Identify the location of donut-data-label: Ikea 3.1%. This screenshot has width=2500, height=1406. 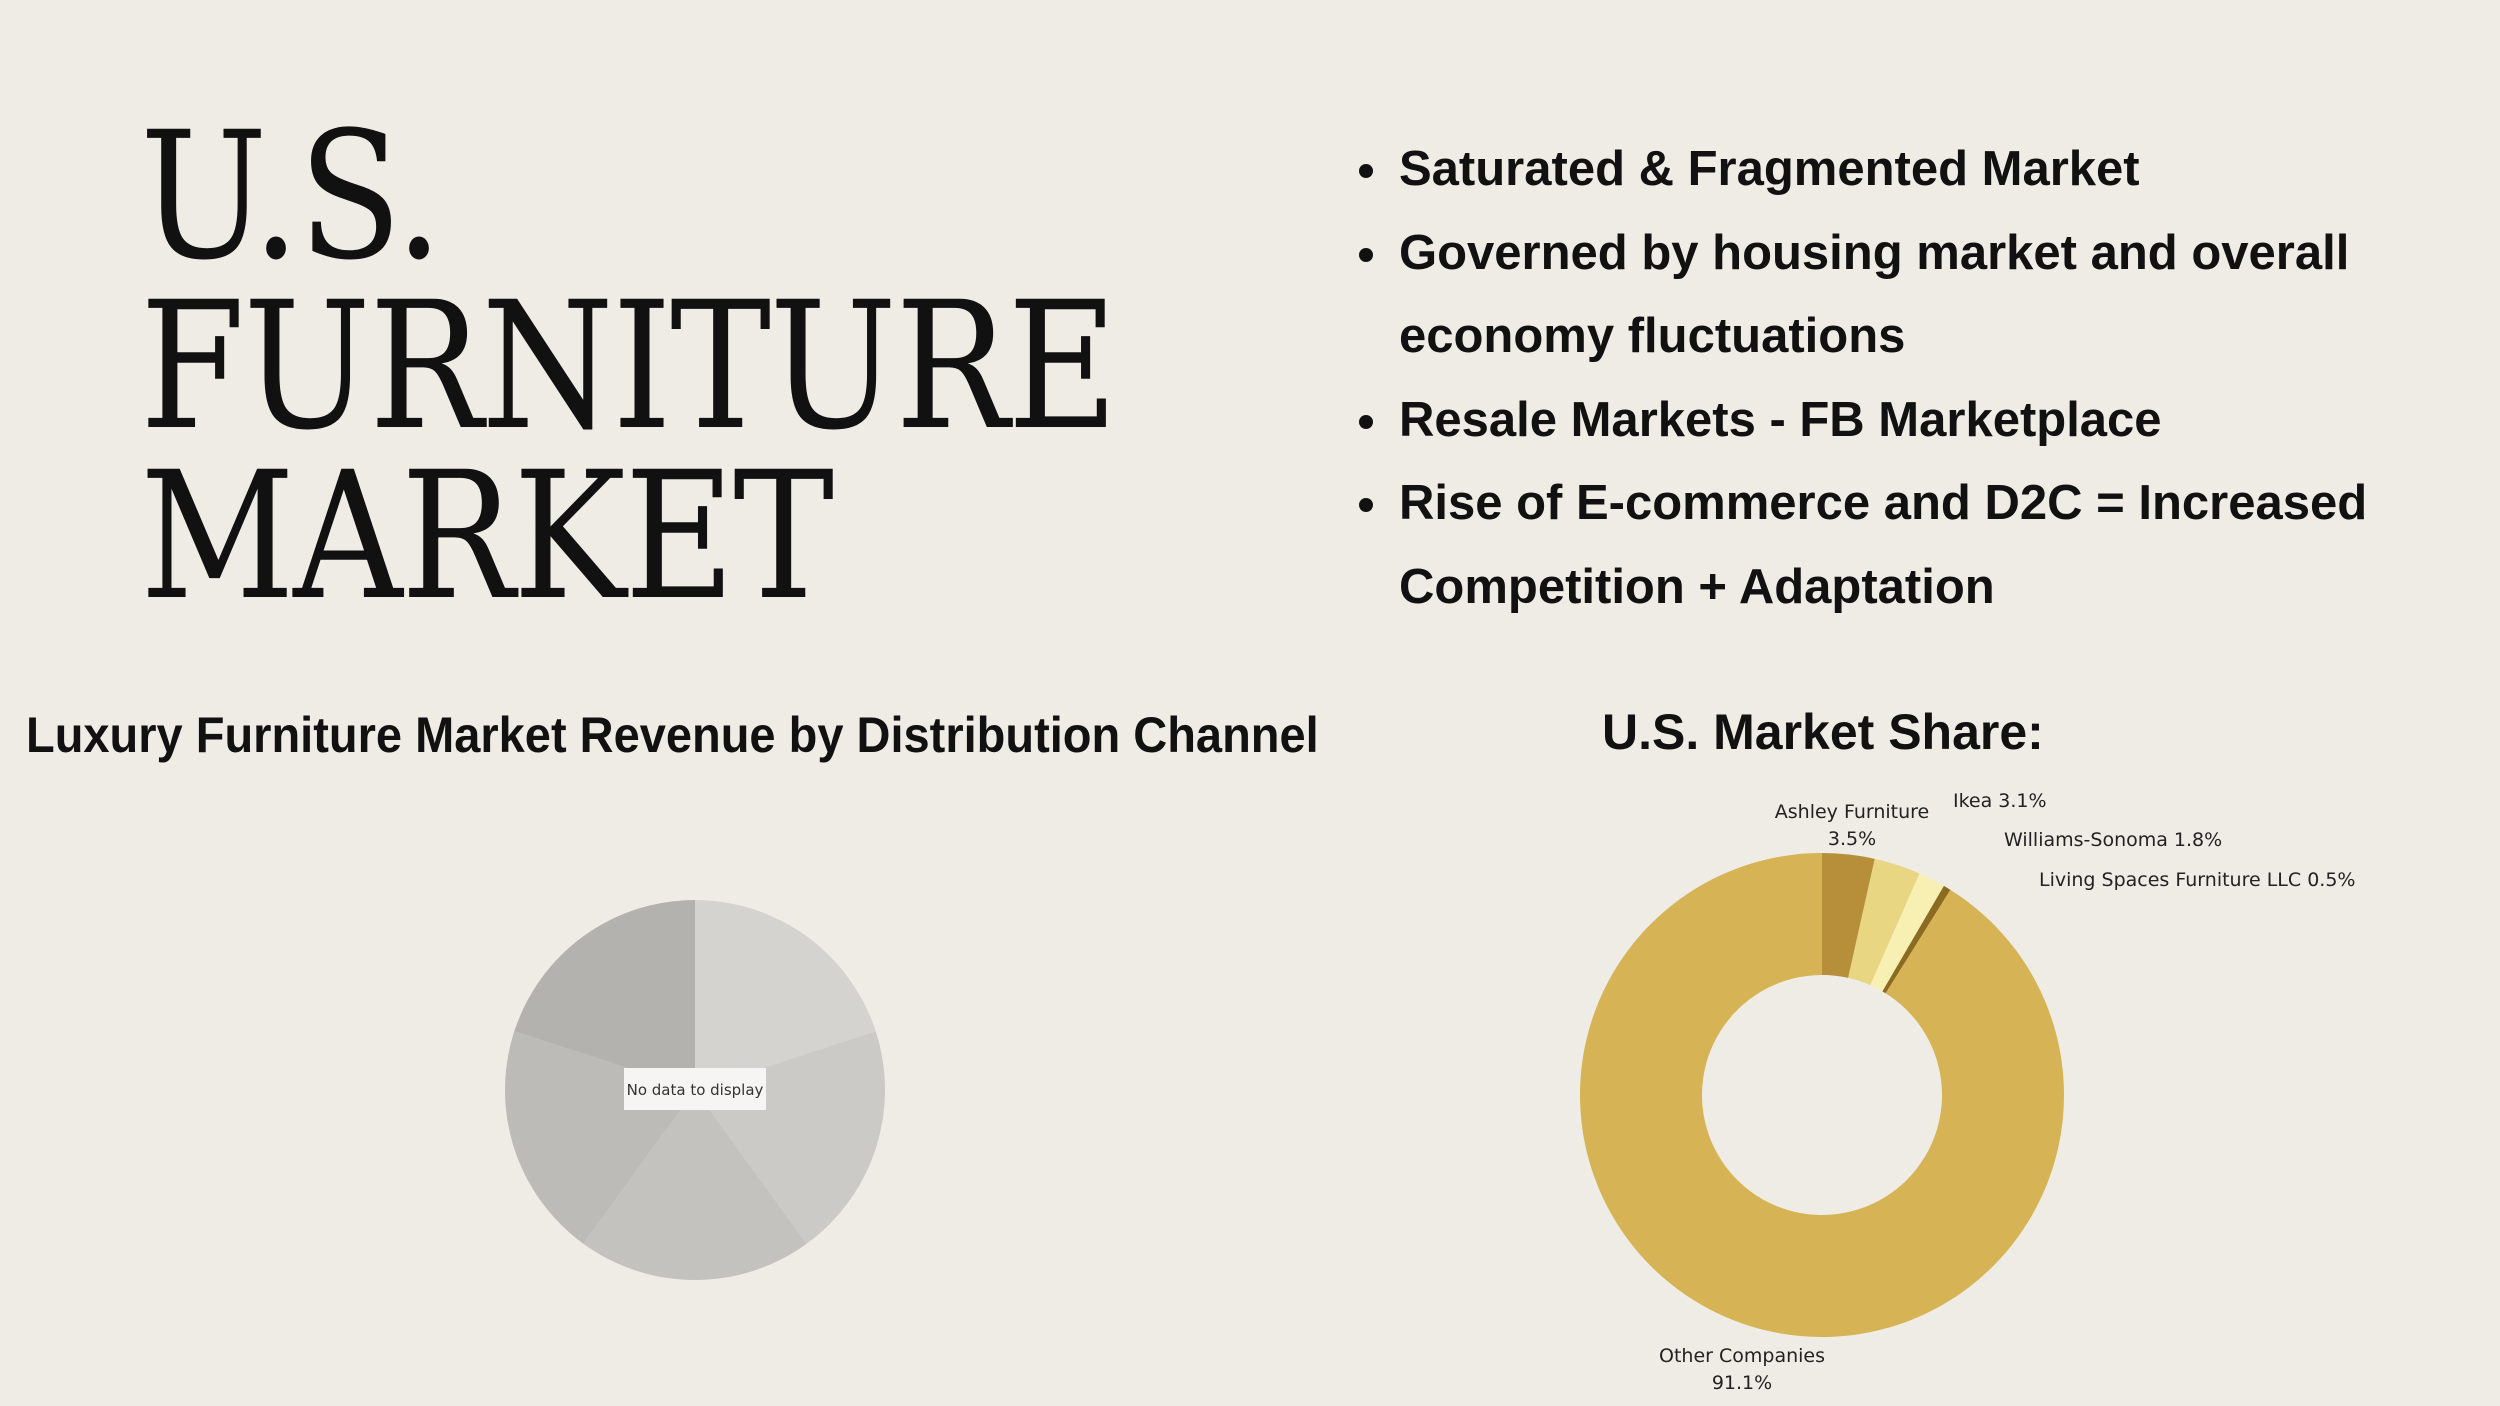
(2000, 801).